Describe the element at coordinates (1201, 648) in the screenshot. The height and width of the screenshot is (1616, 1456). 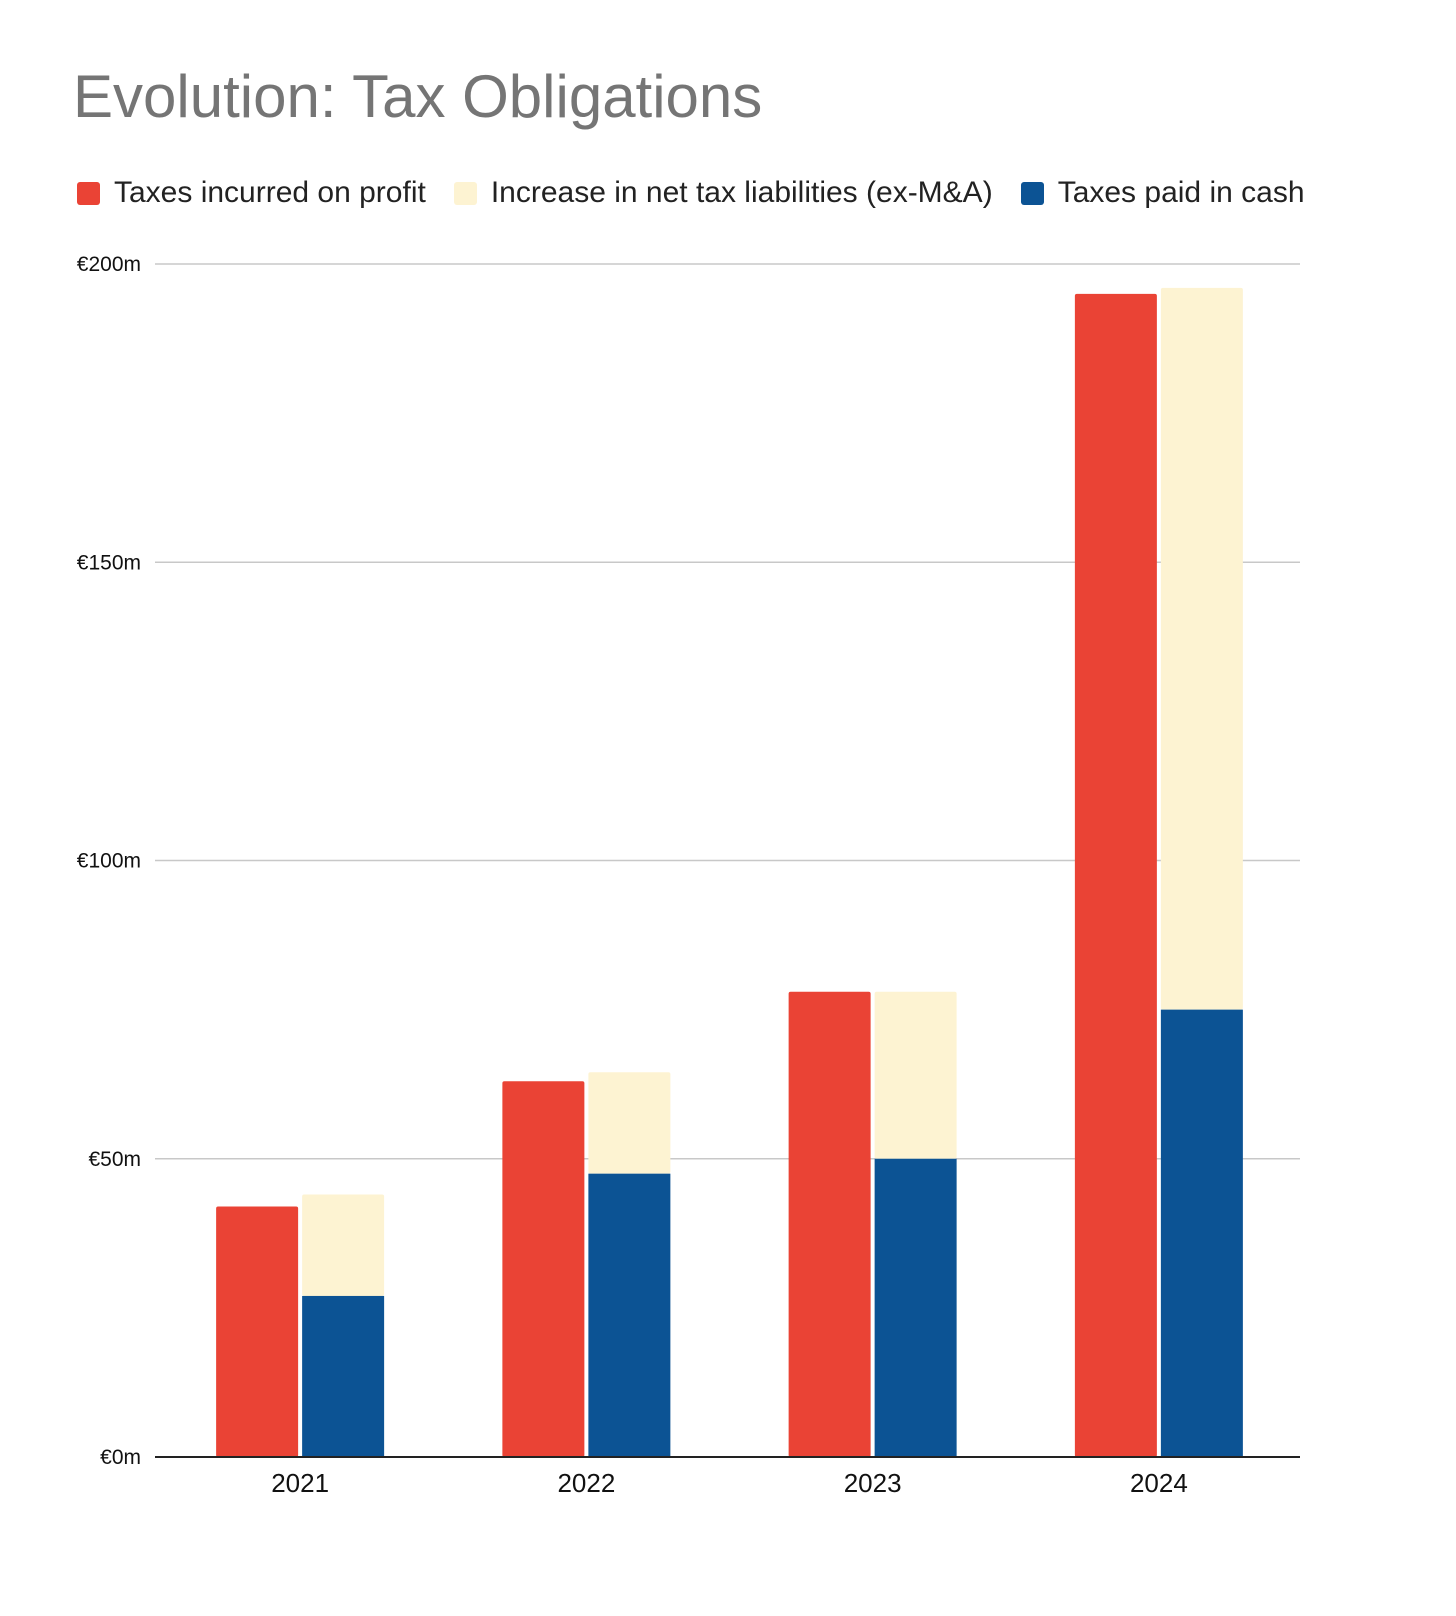
I see `bar-increase-in-net-tax-liabilities-ex-m-a-2024` at that location.